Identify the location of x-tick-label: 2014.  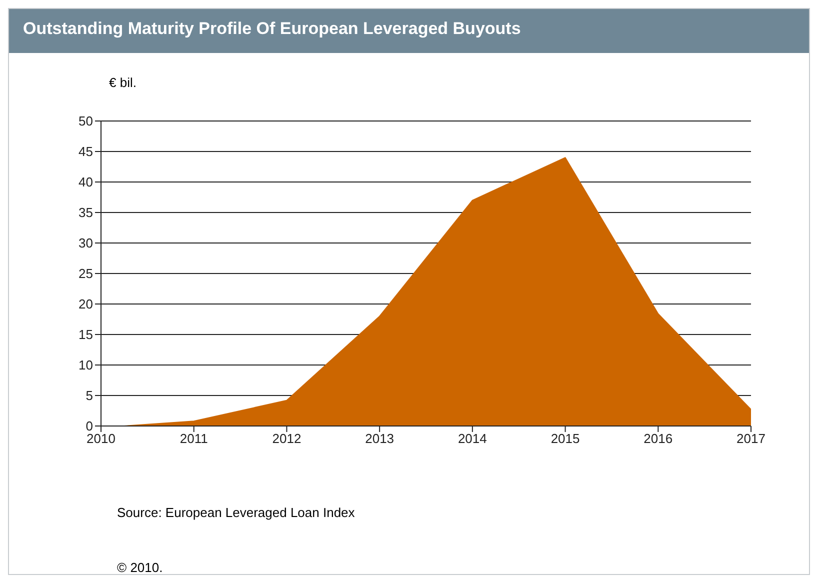
(472, 438).